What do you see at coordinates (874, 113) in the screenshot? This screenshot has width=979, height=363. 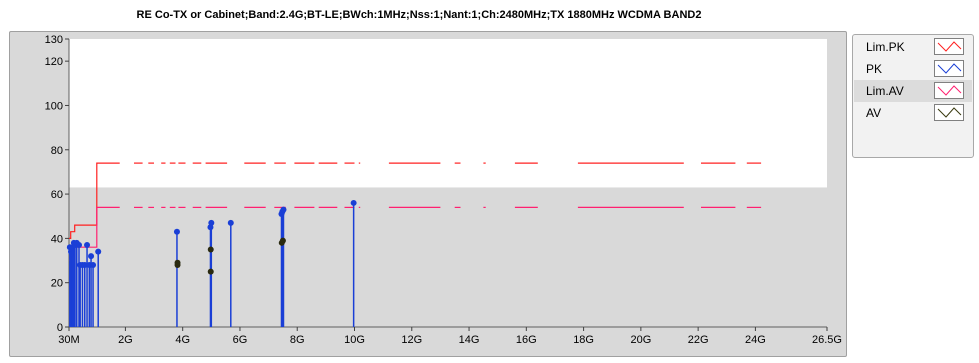 I see `legend-label: AV` at bounding box center [874, 113].